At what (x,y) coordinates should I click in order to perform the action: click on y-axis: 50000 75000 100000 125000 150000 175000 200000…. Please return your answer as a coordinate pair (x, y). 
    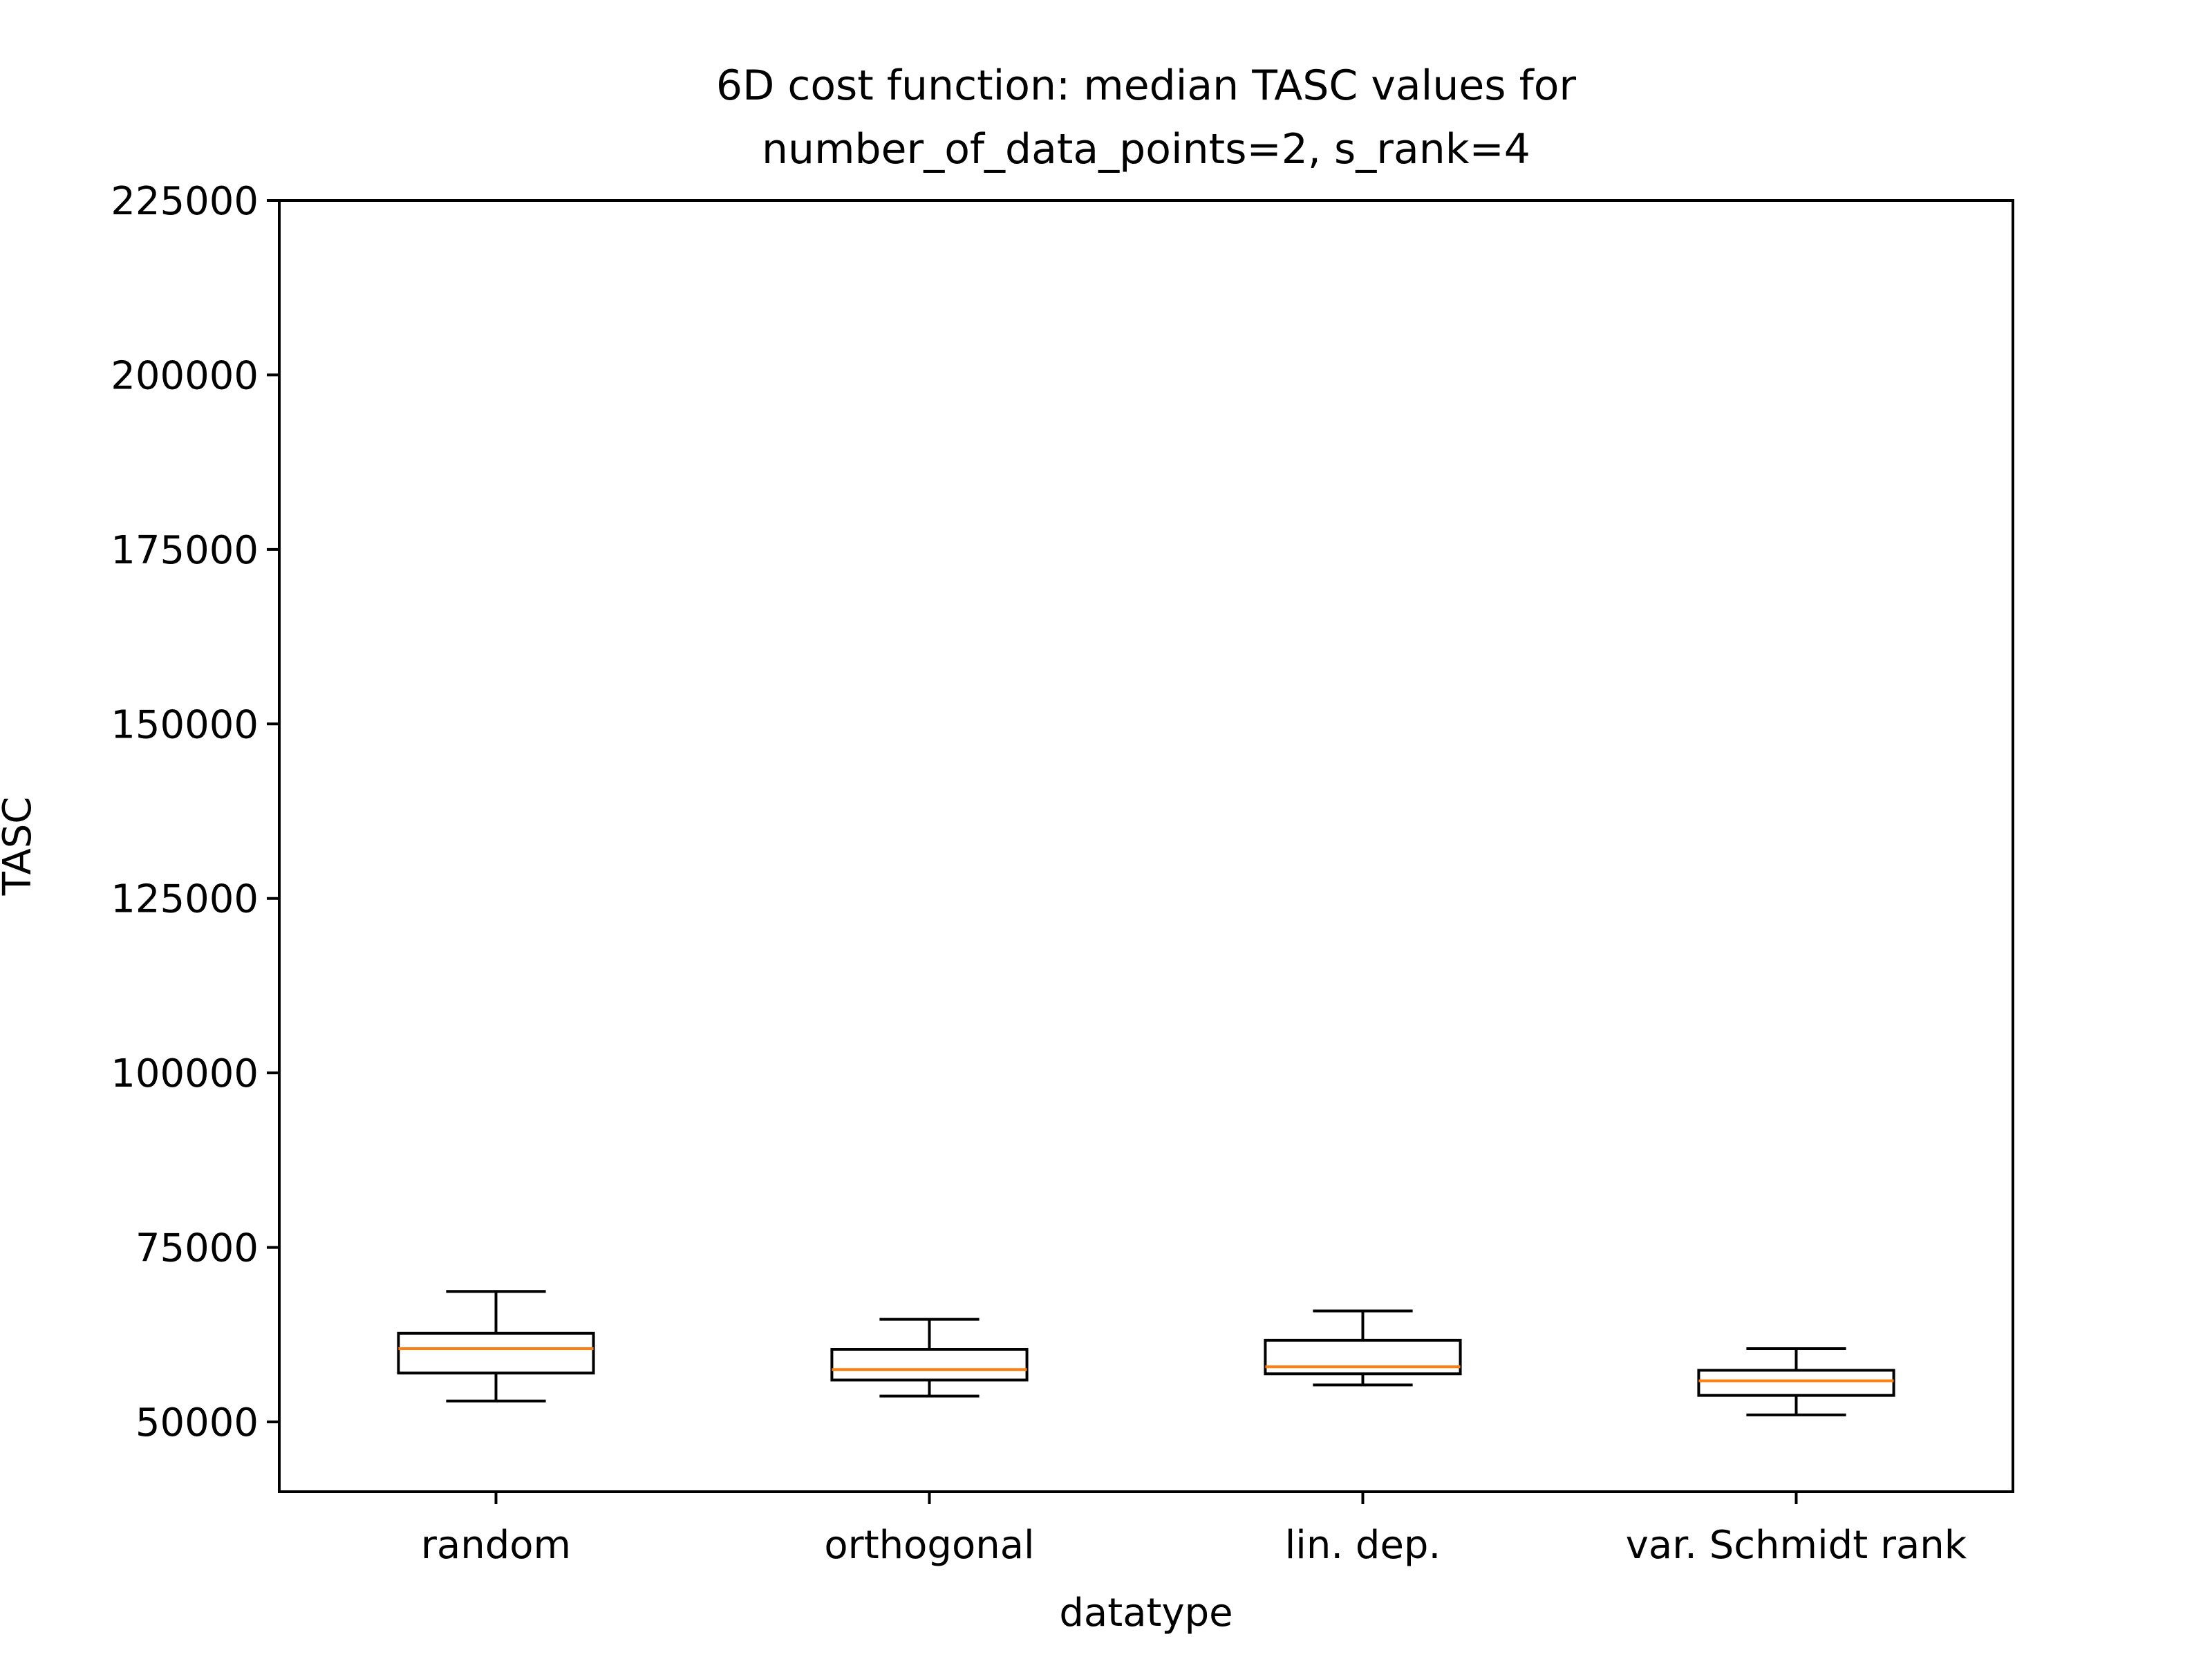
    Looking at the image, I should click on (195, 812).